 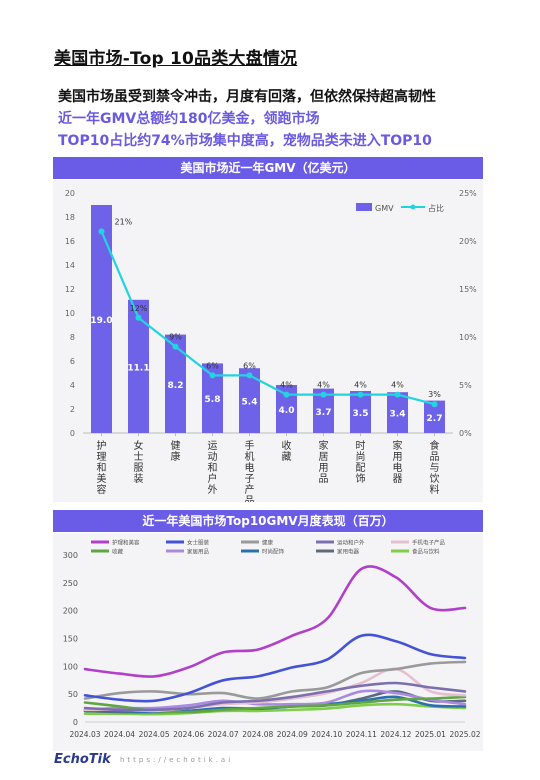 I want to click on x-tick-label: 2024.08, so click(x=257, y=734).